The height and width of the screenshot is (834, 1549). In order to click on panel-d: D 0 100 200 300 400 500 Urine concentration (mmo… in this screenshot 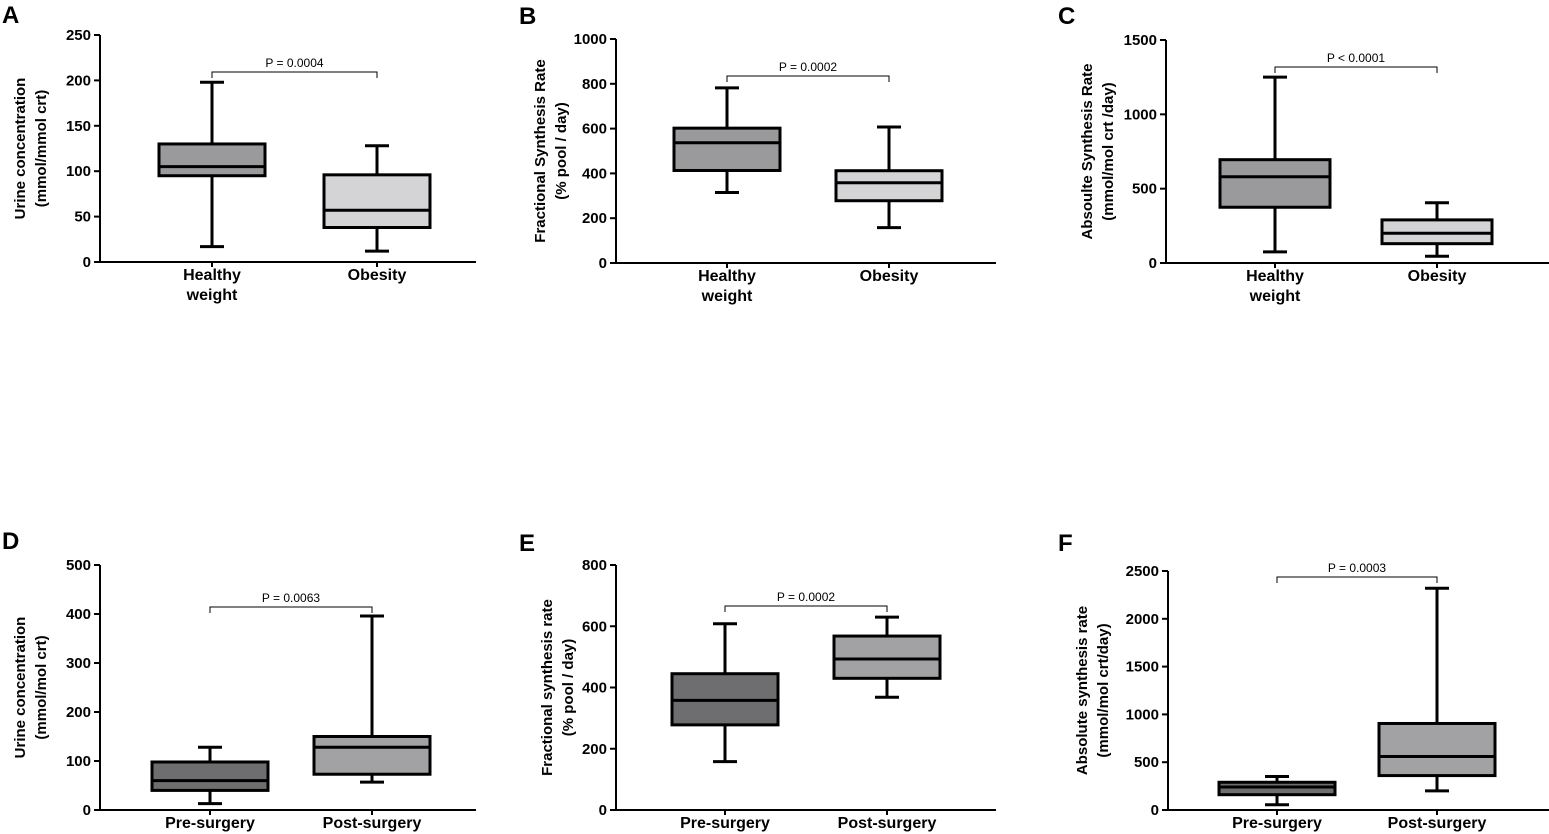, I will do `click(239, 680)`.